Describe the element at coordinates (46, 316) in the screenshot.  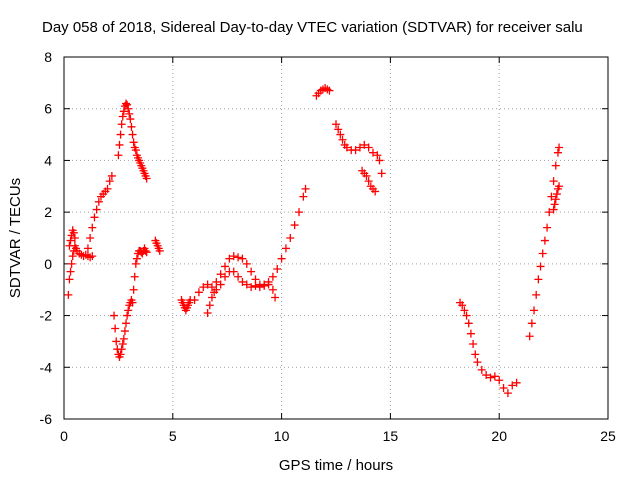
I see `y-tick-label: -2` at that location.